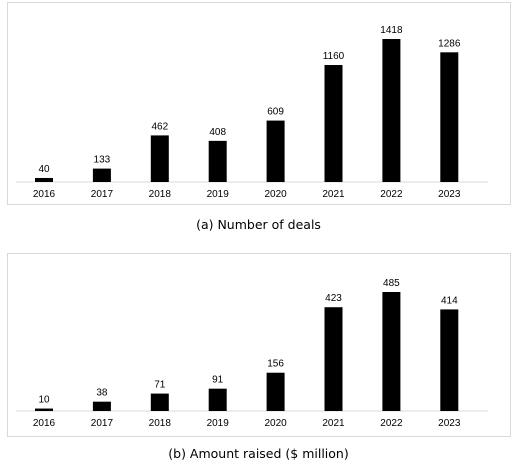 This screenshot has width=517, height=466. I want to click on amount-bar-2019, so click(217, 399).